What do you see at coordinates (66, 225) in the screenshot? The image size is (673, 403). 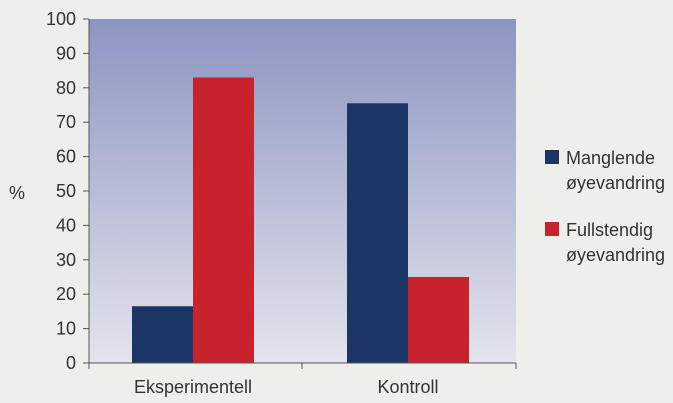 I see `y-tick-label-40: 40` at bounding box center [66, 225].